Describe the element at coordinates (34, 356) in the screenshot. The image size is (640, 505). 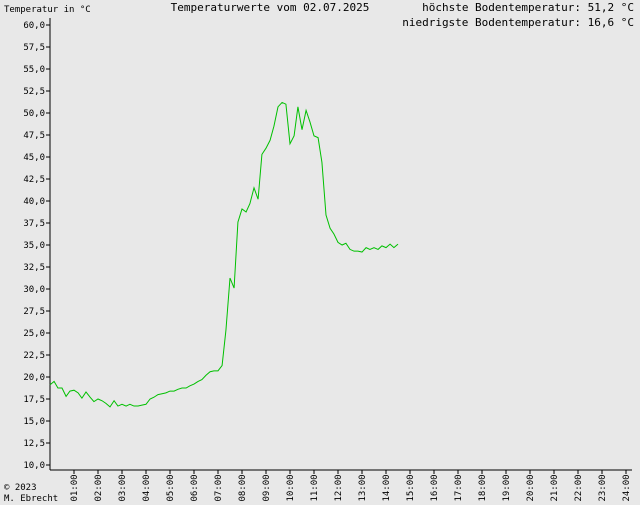
I see `y-tick-label: 22,5` at that location.